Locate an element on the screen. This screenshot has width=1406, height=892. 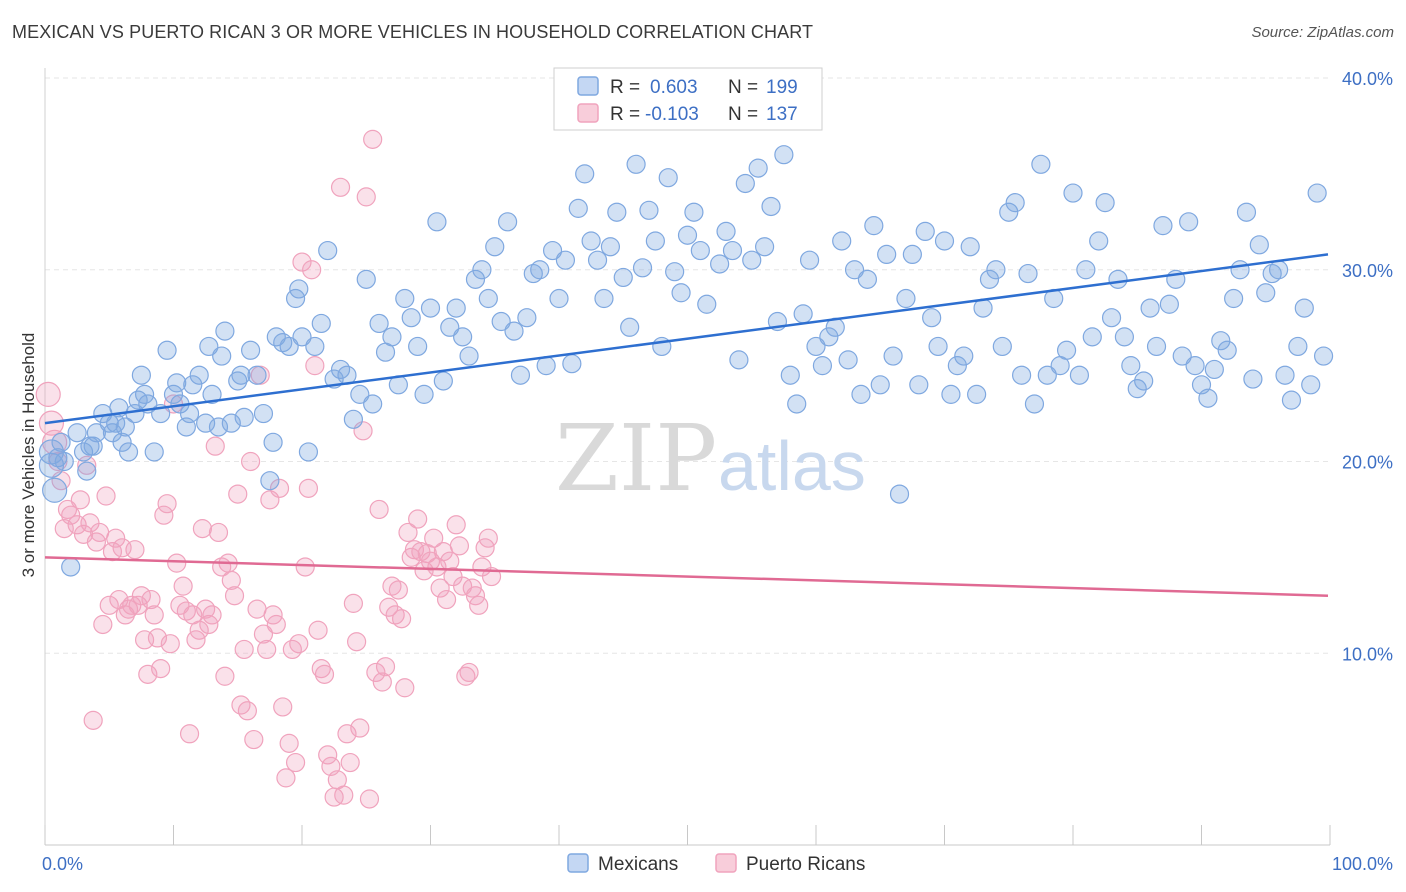
legend-swatch-mexicans is located at coordinates (588, 86).